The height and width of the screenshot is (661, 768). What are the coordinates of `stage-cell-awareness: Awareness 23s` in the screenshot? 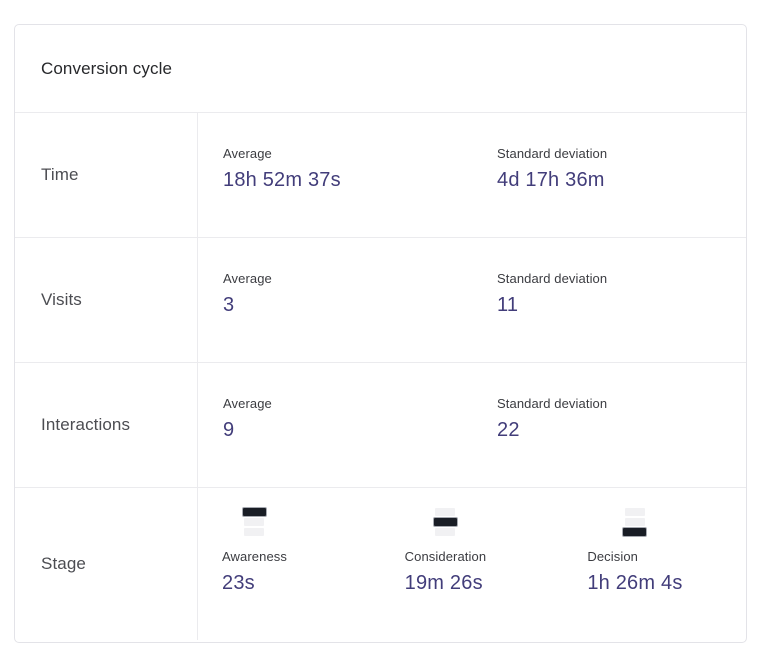 It's located at (289, 564).